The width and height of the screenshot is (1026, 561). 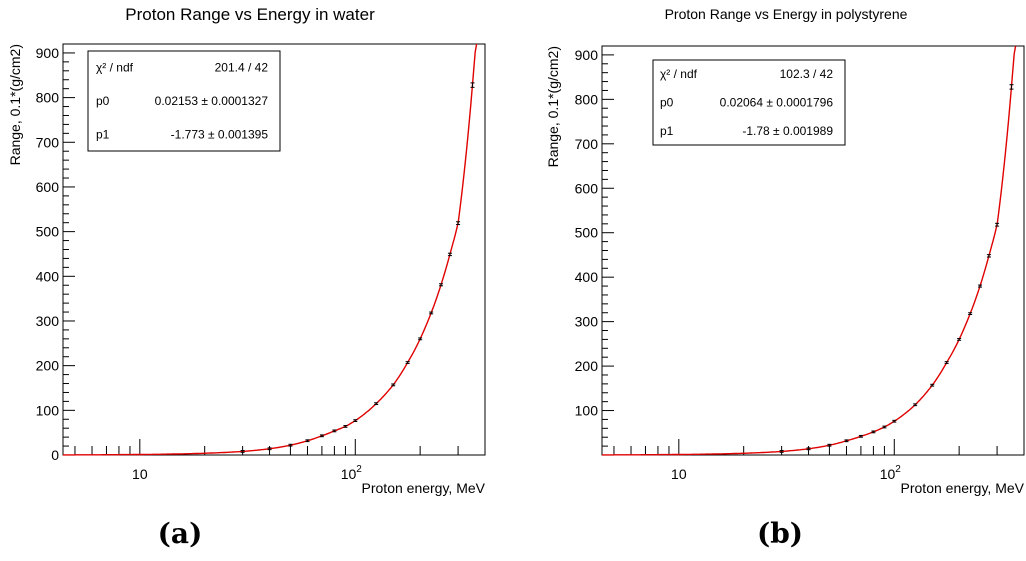 What do you see at coordinates (242, 68) in the screenshot?
I see `stats-value: 201.4 / 42` at bounding box center [242, 68].